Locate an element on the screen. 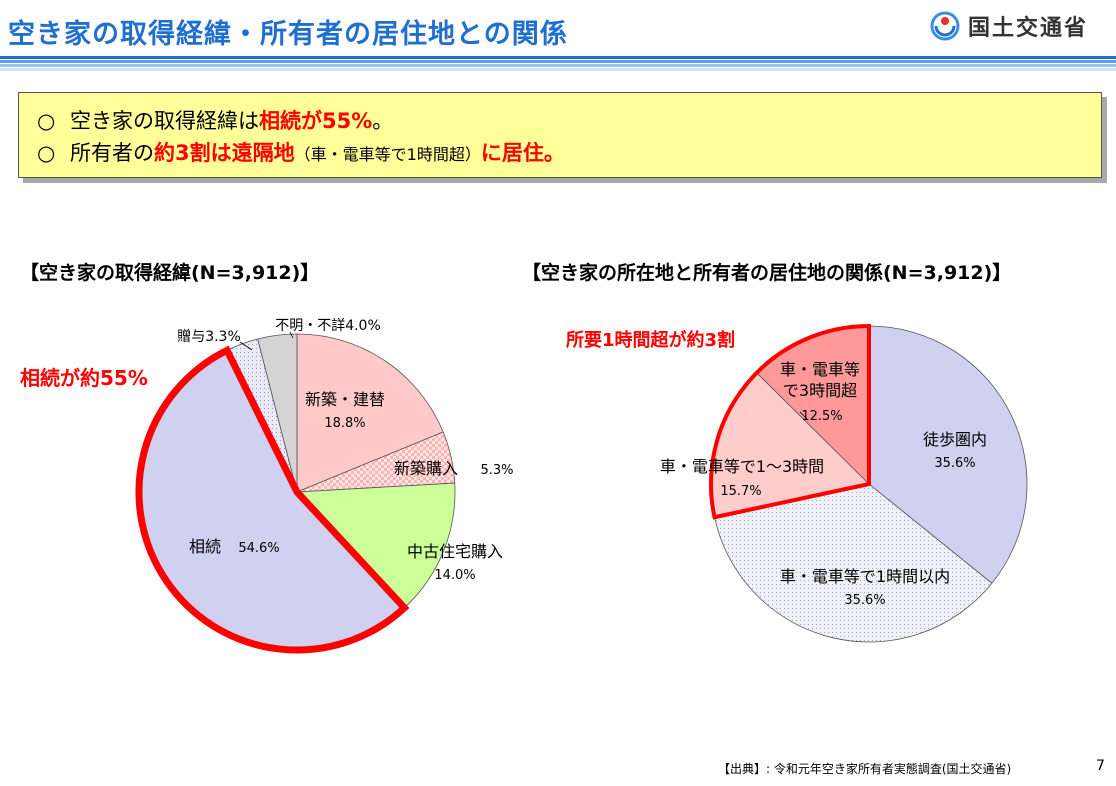 This screenshot has height=786, width=1116. slice-label: 中古住宅購入 is located at coordinates (455, 551).